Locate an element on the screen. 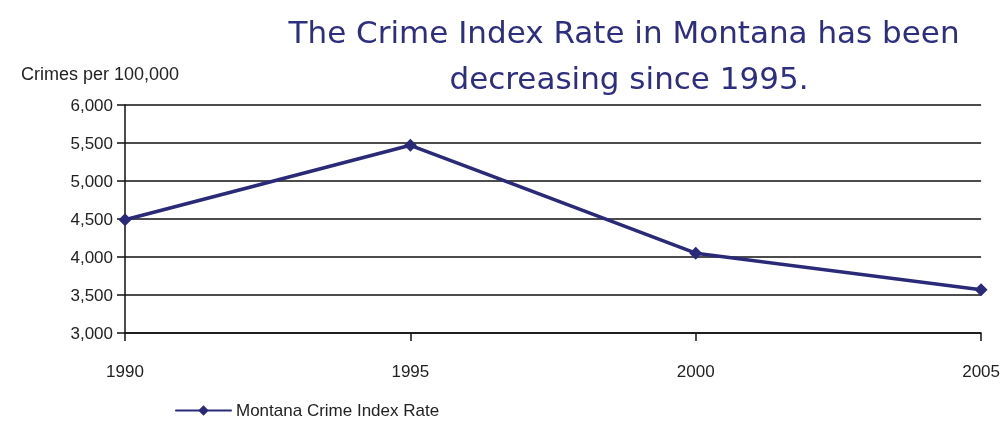  y-tick-label: 3,000 is located at coordinates (91, 333).